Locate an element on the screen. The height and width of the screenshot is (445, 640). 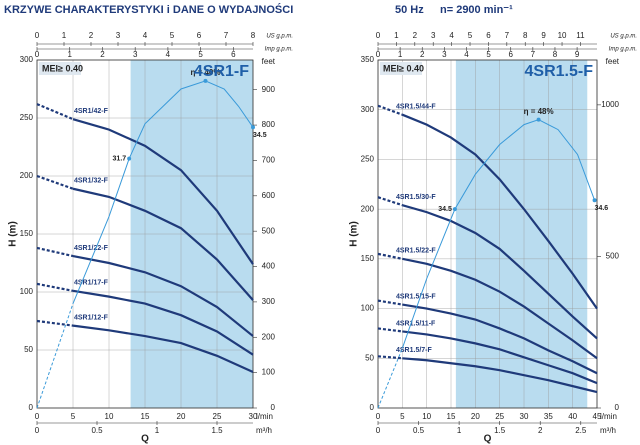
efficiency-value: 31.7 is located at coordinates (120, 158).